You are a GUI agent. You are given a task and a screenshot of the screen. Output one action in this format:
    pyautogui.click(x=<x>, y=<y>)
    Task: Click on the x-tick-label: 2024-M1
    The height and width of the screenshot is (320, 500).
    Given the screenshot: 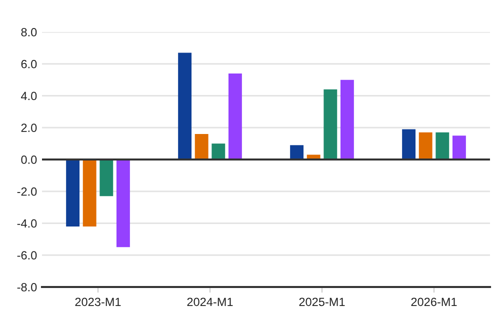 What is the action you would take?
    pyautogui.click(x=210, y=302)
    